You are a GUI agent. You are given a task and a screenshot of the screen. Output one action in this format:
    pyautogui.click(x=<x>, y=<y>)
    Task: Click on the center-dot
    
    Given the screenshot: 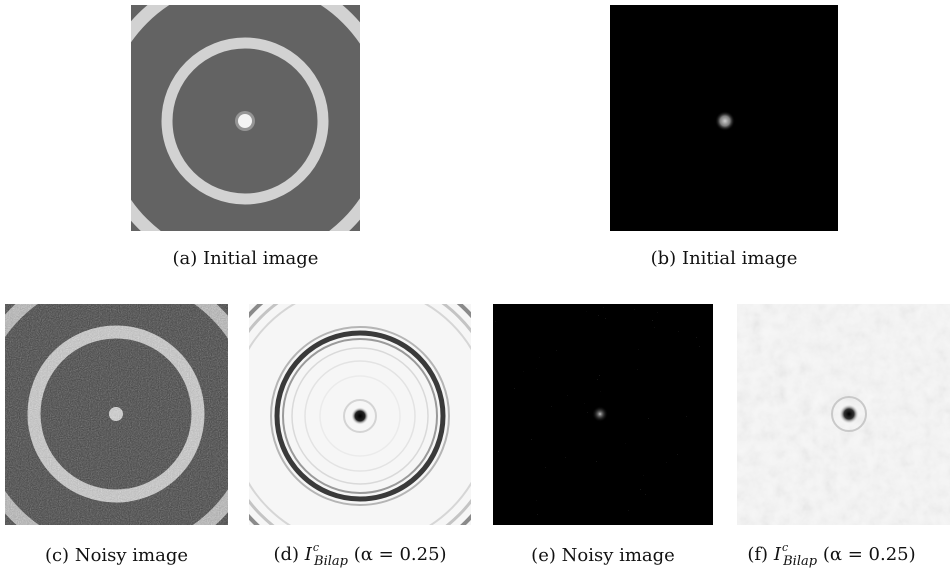 What is the action you would take?
    pyautogui.click(x=245, y=121)
    